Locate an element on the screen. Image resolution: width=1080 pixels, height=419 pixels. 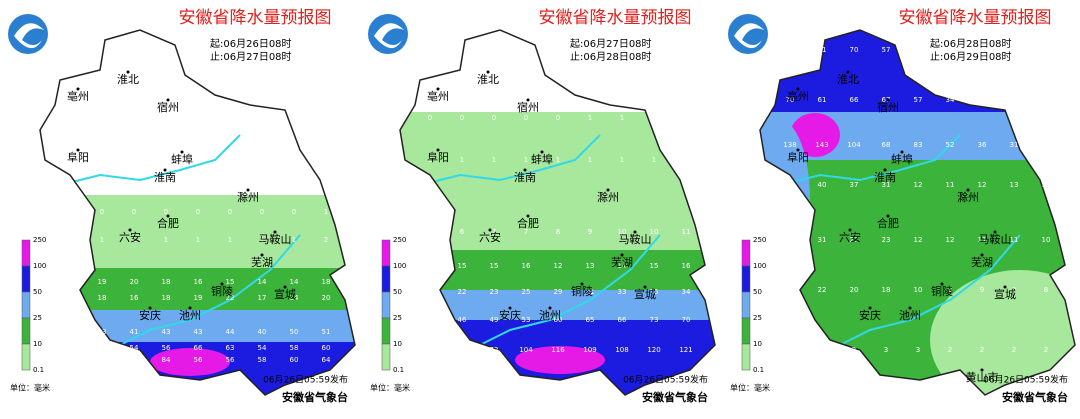
grid-value: 22 is located at coordinates (230, 298).